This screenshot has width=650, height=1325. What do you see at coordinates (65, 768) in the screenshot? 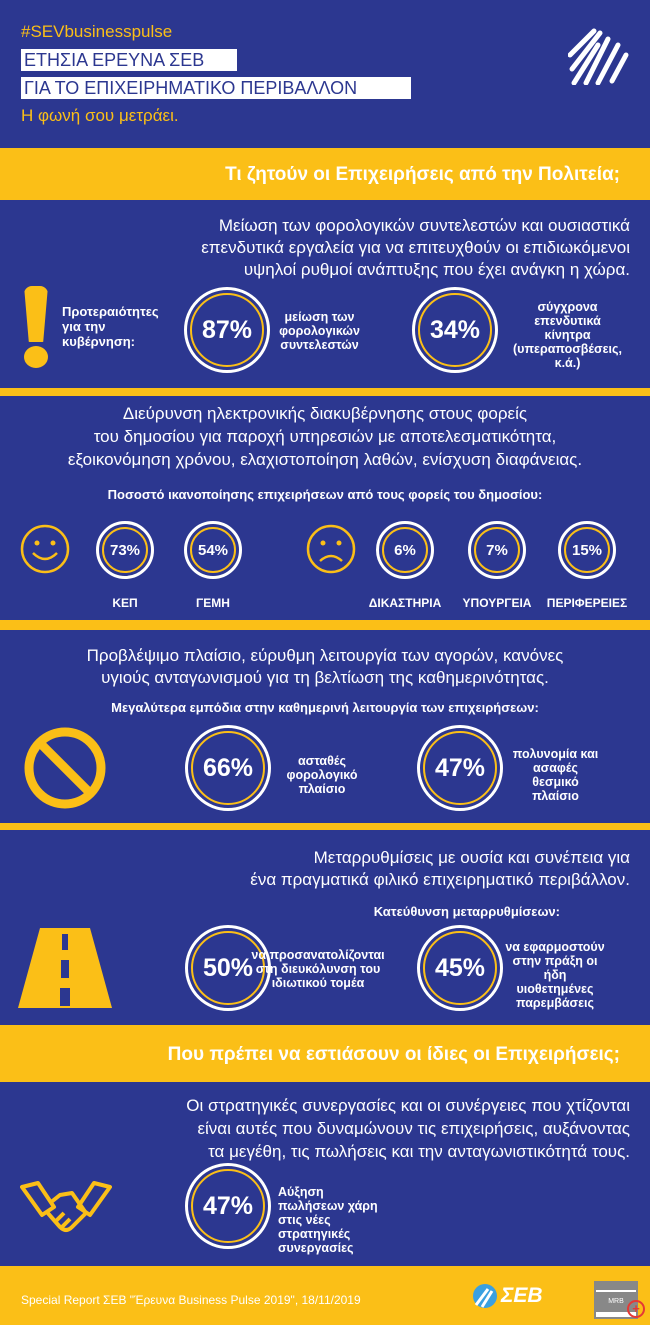
I see `no-entry-icon` at bounding box center [65, 768].